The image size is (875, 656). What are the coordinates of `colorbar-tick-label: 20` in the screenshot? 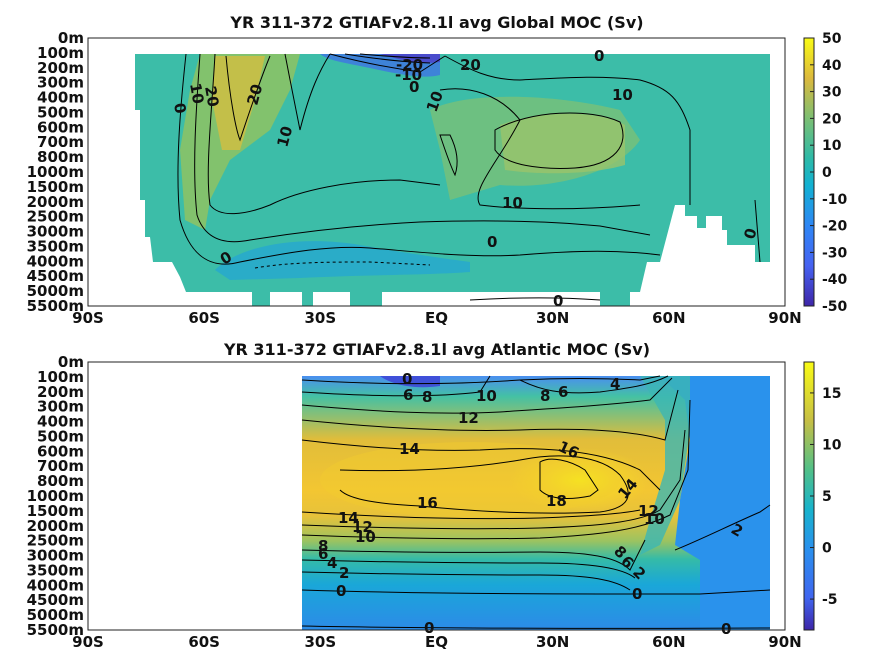 It's located at (832, 119).